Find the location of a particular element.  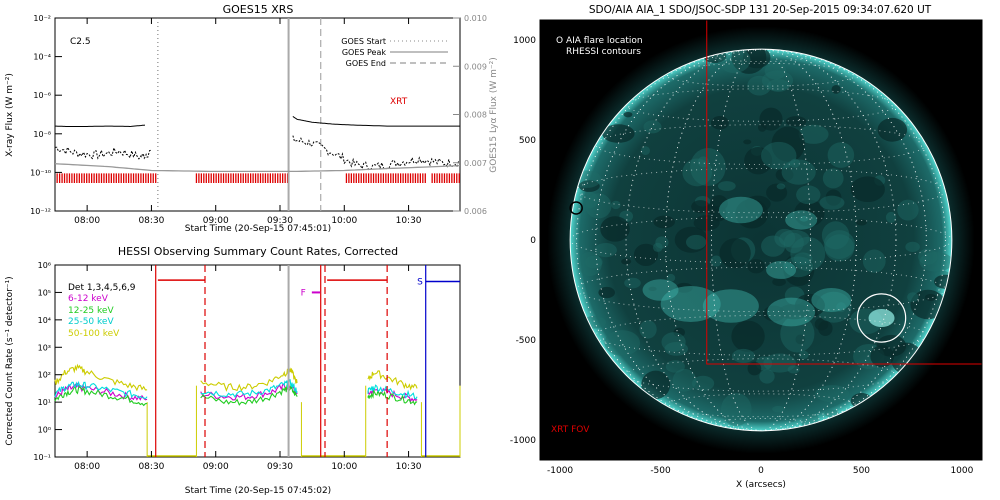

goes-legend-end: GOES End is located at coordinates (366, 63).